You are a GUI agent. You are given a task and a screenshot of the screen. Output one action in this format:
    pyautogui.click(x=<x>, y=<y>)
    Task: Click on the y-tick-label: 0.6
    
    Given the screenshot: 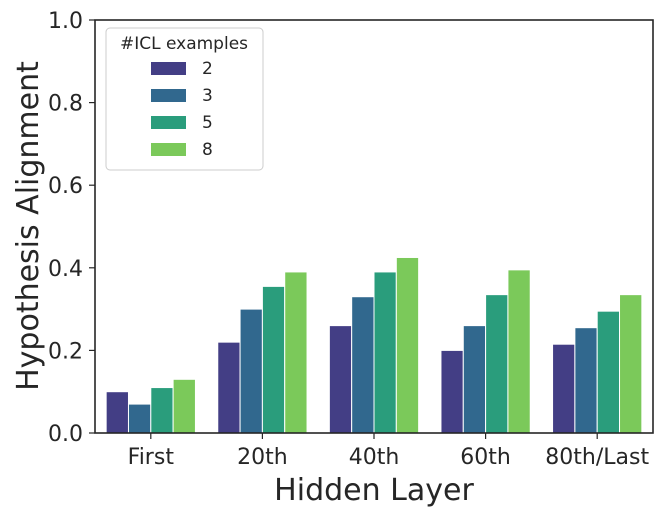 What is the action you would take?
    pyautogui.click(x=65, y=186)
    